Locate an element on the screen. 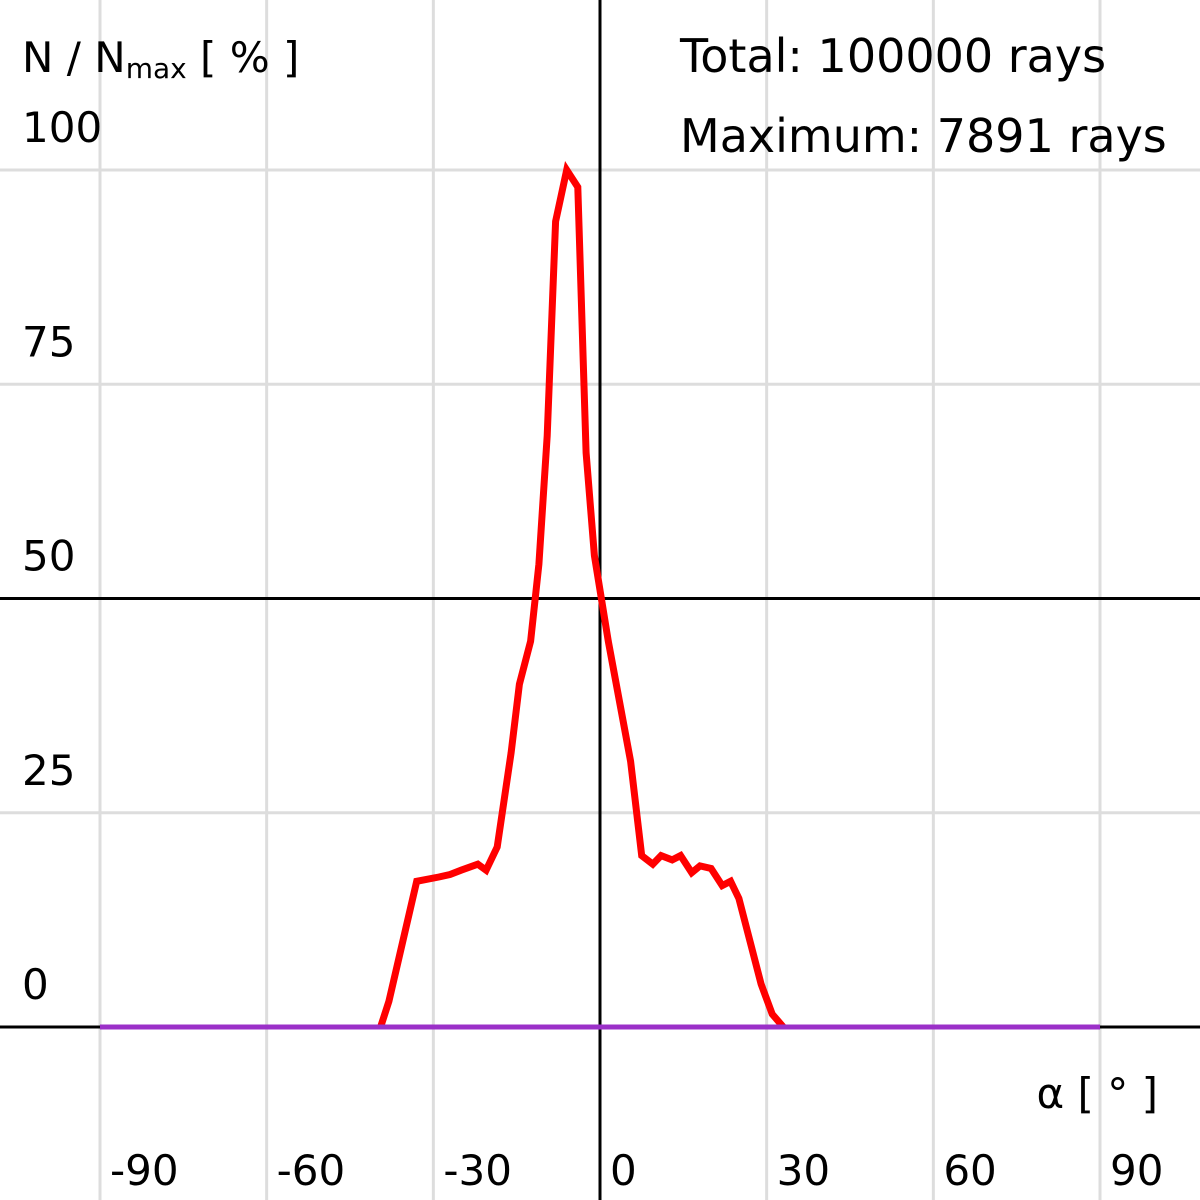 The width and height of the screenshot is (1200, 1200). total-rays-annotation: Total: 100000 rays is located at coordinates (892, 56).